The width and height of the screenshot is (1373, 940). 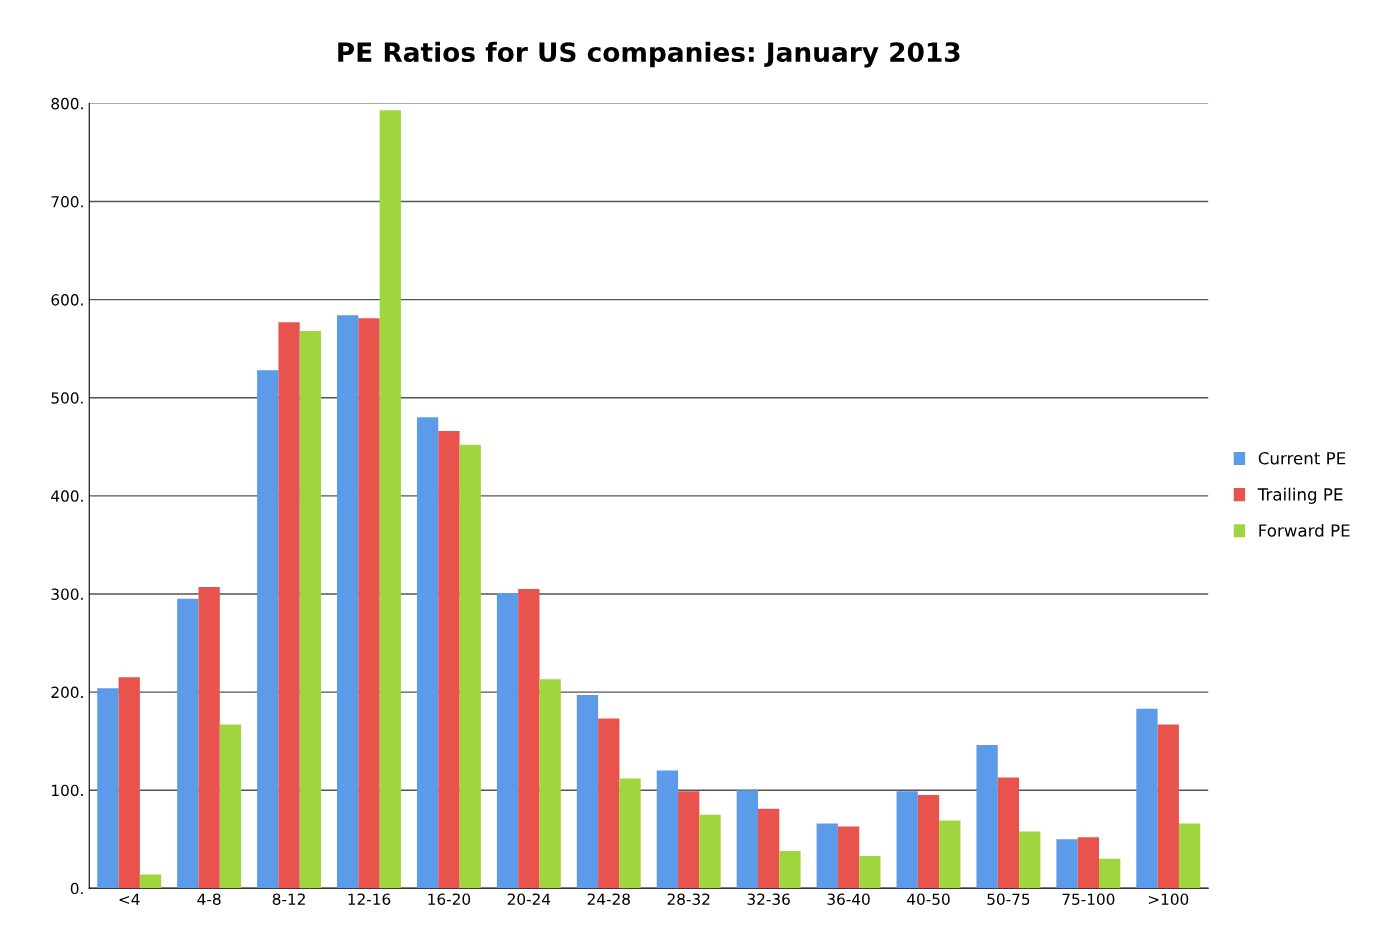 What do you see at coordinates (67, 398) in the screenshot?
I see `y-tick-label: 500.` at bounding box center [67, 398].